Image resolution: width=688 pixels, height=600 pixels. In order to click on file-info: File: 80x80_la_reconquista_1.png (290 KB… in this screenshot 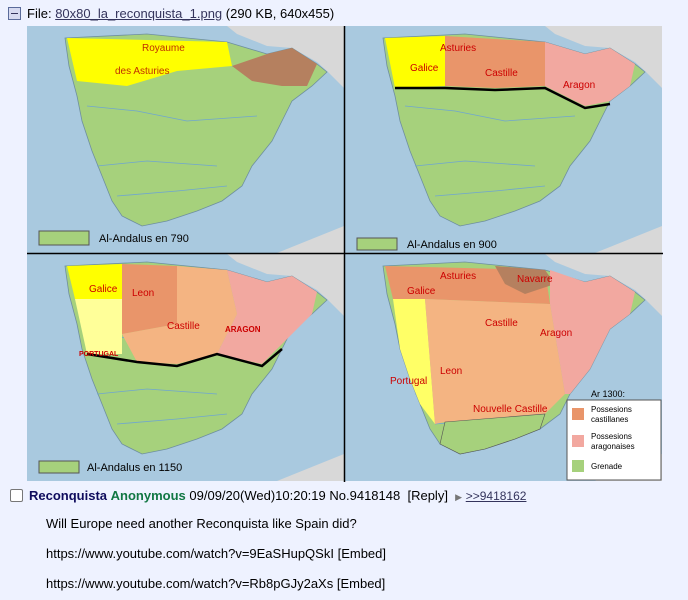, I will do `click(171, 13)`.